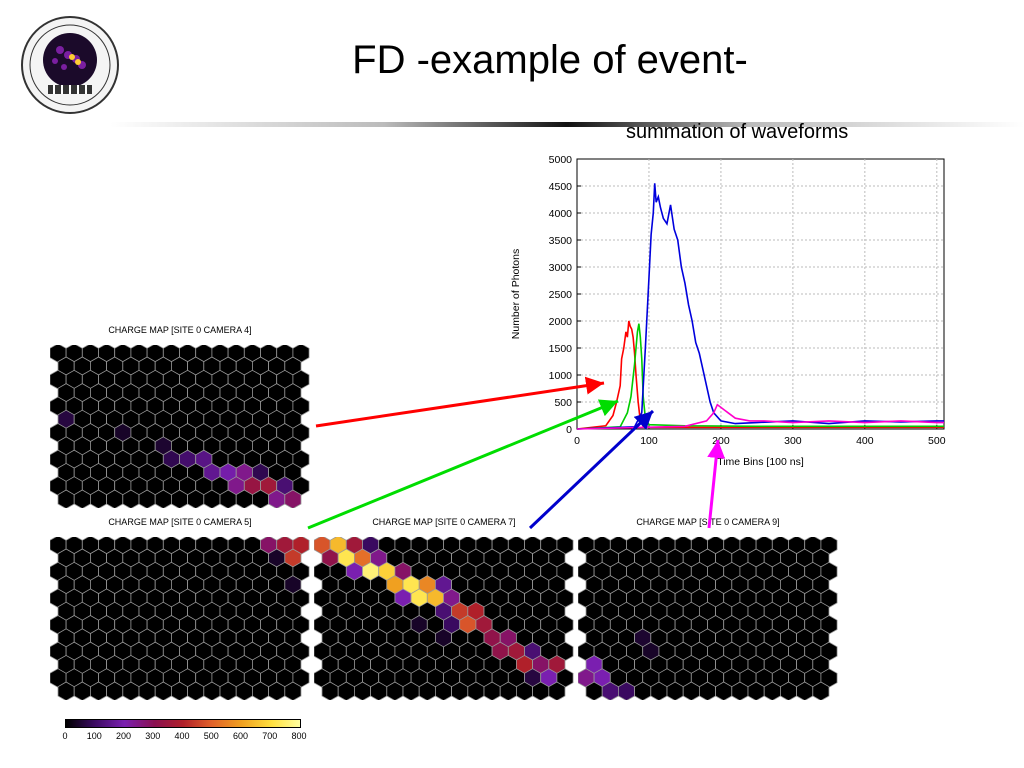 The image size is (1024, 768). Describe the element at coordinates (550, 60) in the screenshot. I see `slide-title: FD -example of event-` at that location.